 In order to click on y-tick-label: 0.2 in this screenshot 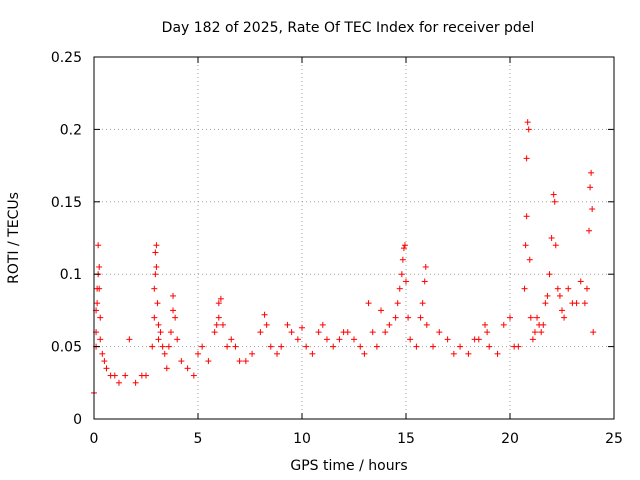, I will do `click(71, 130)`.